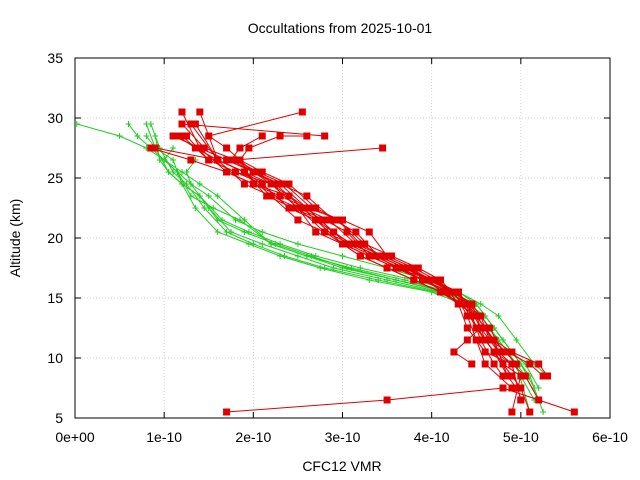  What do you see at coordinates (341, 466) in the screenshot?
I see `x-axis-label: CFC12 VMR` at bounding box center [341, 466].